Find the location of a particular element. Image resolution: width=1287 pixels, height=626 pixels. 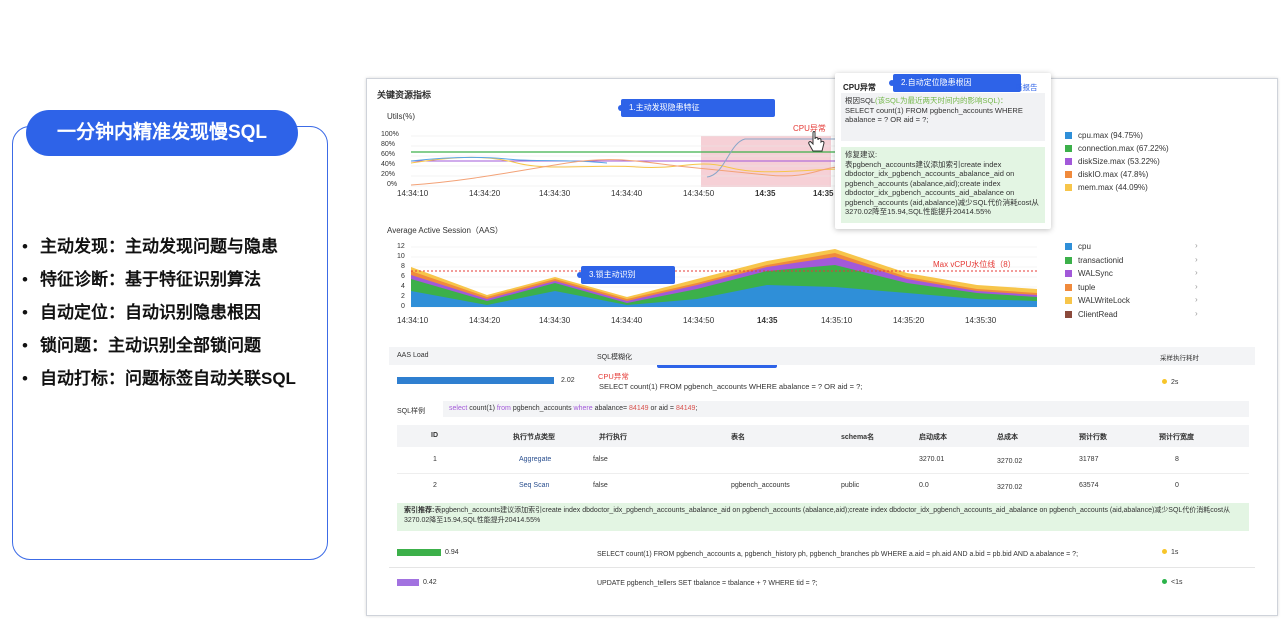

report-link: 断报告 is located at coordinates (1026, 87).